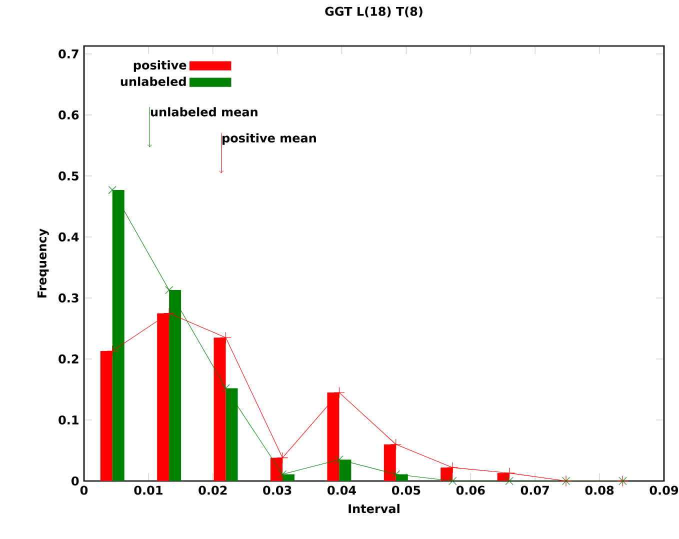 The width and height of the screenshot is (679, 539). I want to click on x-tick-label: 0.09, so click(664, 490).